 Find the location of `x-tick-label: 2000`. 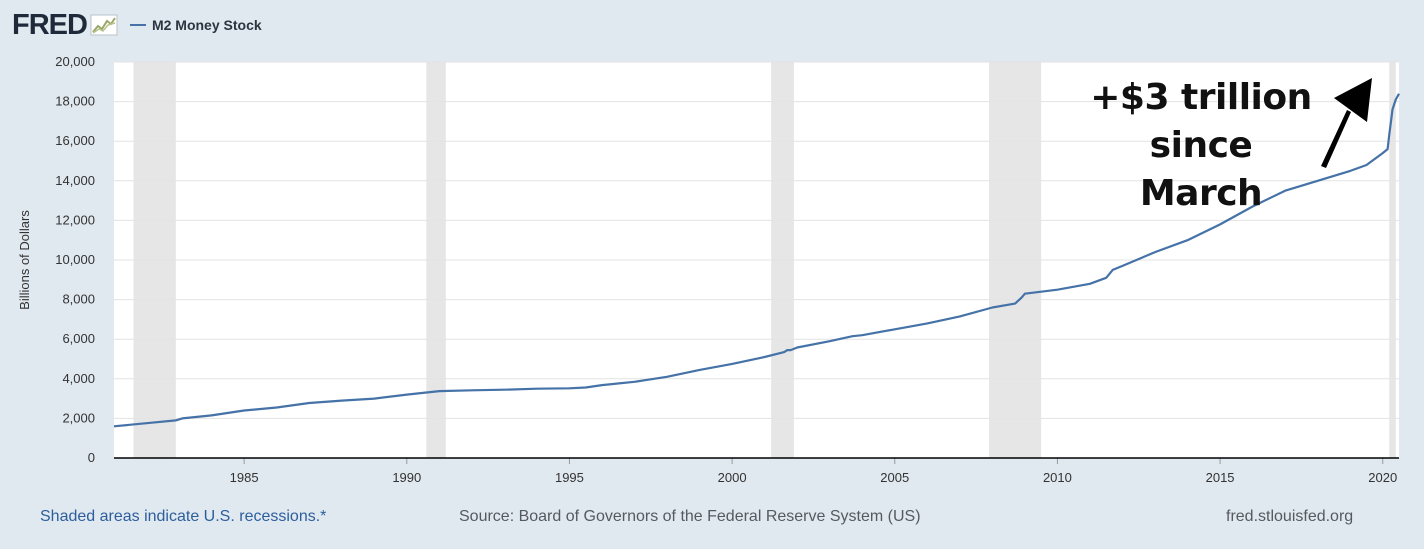

x-tick-label: 2000 is located at coordinates (732, 477).